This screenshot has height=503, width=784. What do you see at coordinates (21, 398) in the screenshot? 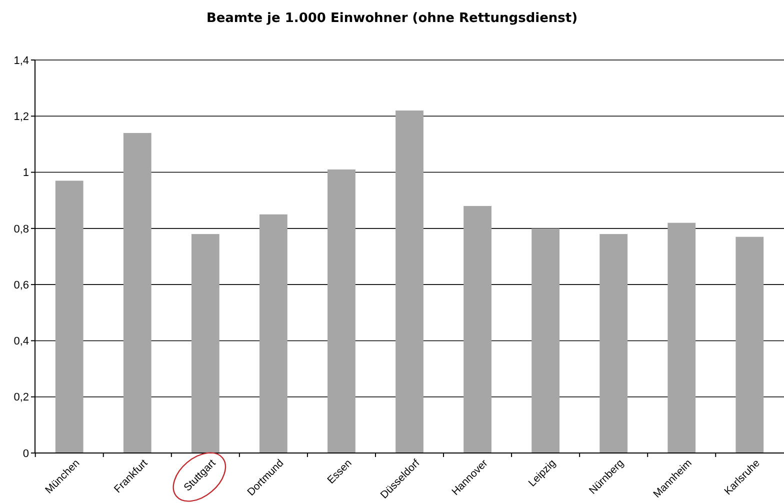
I see `y-tick-label: 0,2` at bounding box center [21, 398].